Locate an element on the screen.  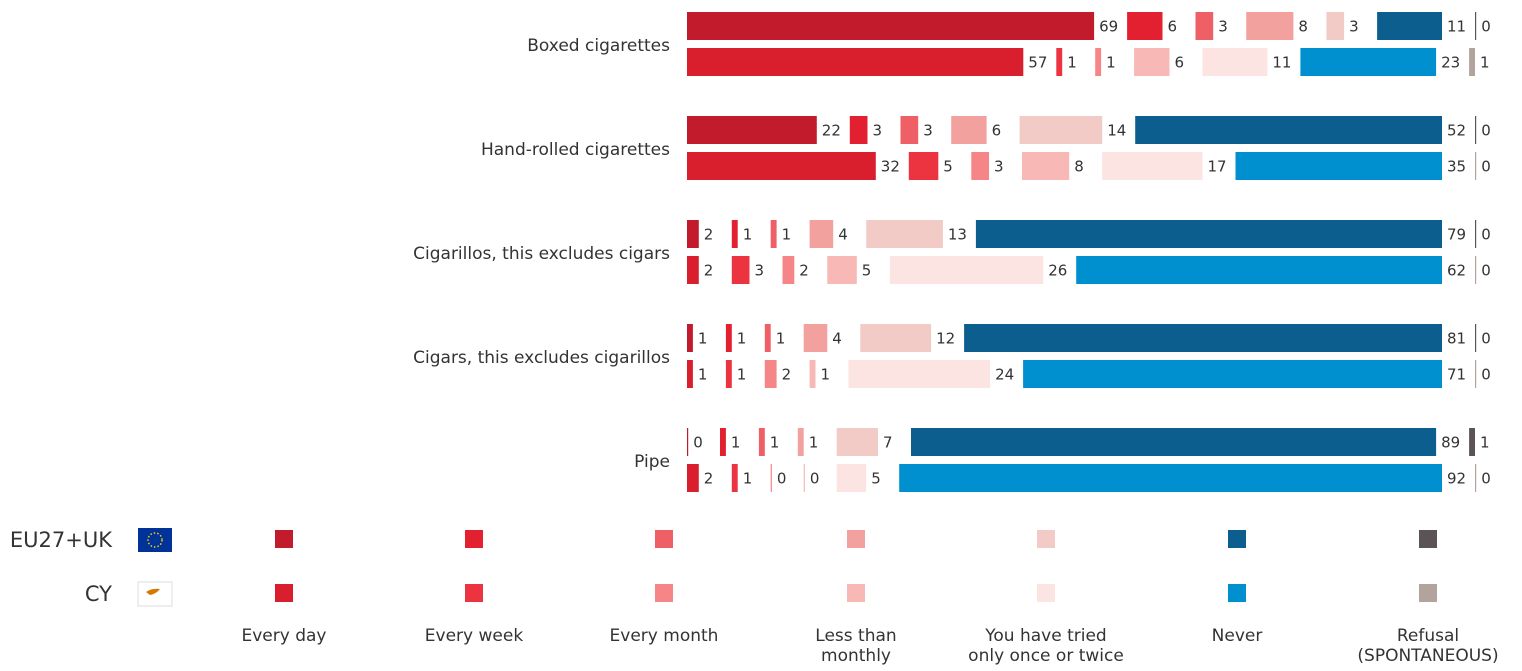
value-label: 26 is located at coordinates (1057, 271).